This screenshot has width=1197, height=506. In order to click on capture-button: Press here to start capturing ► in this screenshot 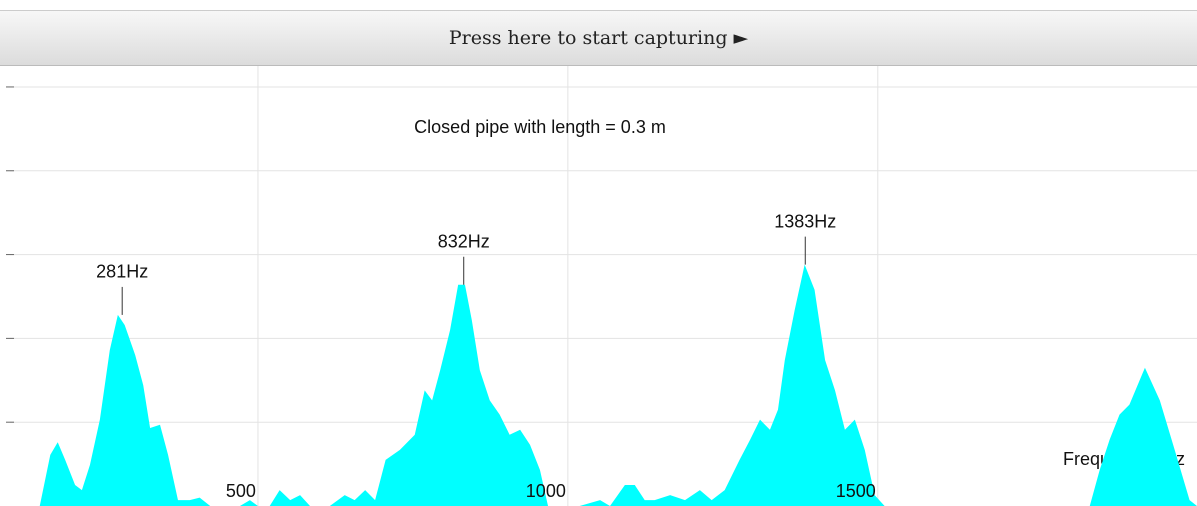, I will do `click(598, 38)`.